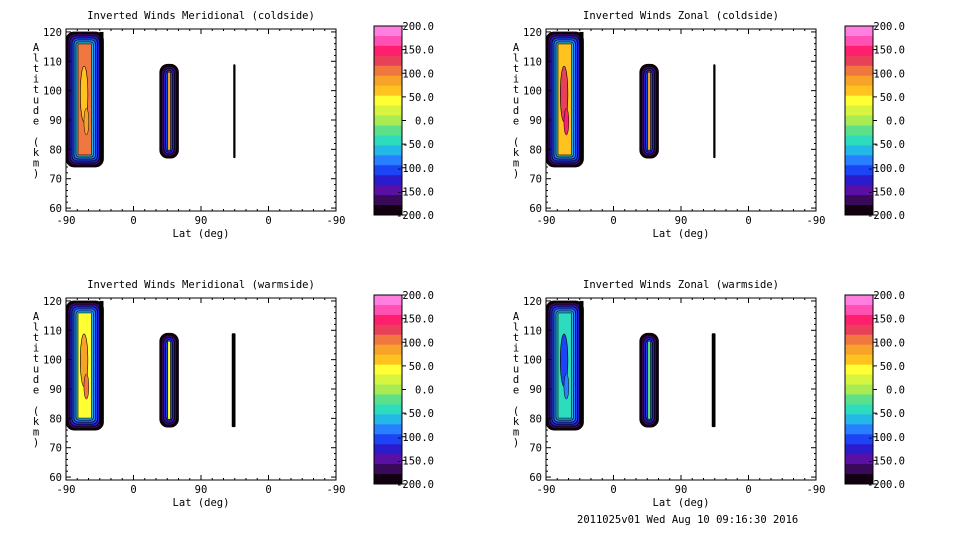 Image resolution: width=960 pixels, height=540 pixels. I want to click on contour-fill, so click(169, 380).